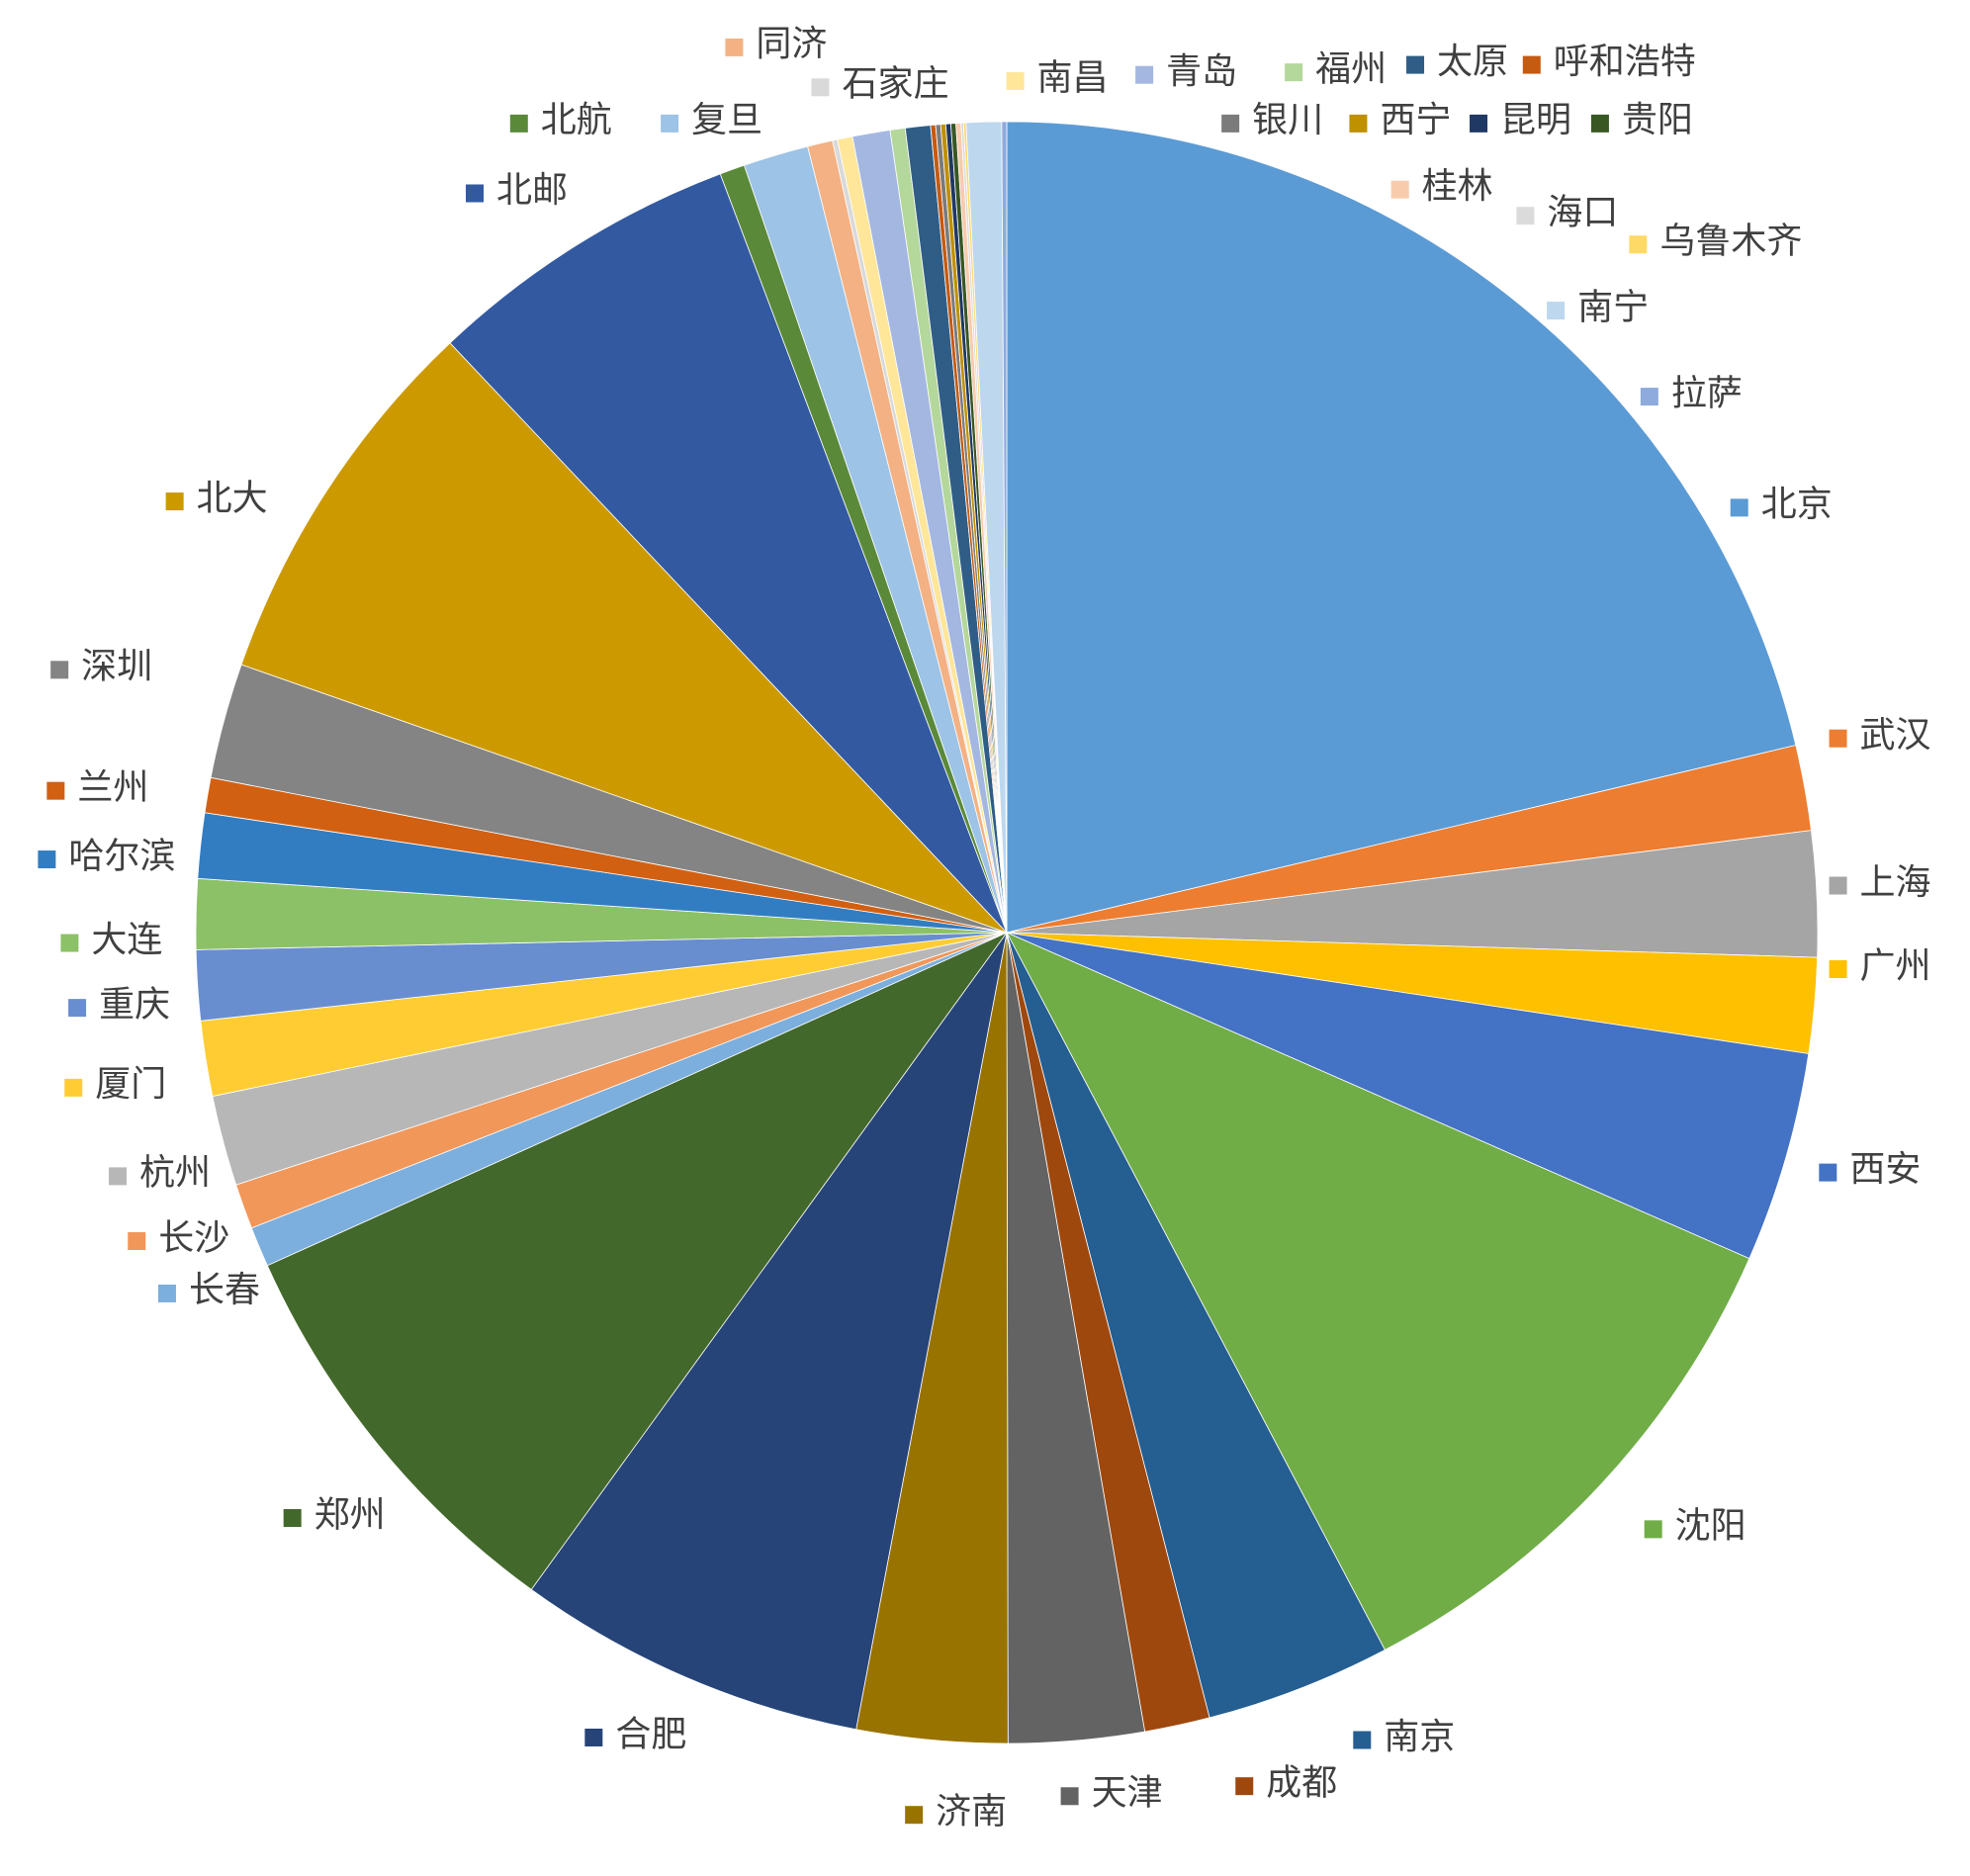 The height and width of the screenshot is (1876, 1970). What do you see at coordinates (1419, 1736) in the screenshot?
I see `slice-label: 南京` at bounding box center [1419, 1736].